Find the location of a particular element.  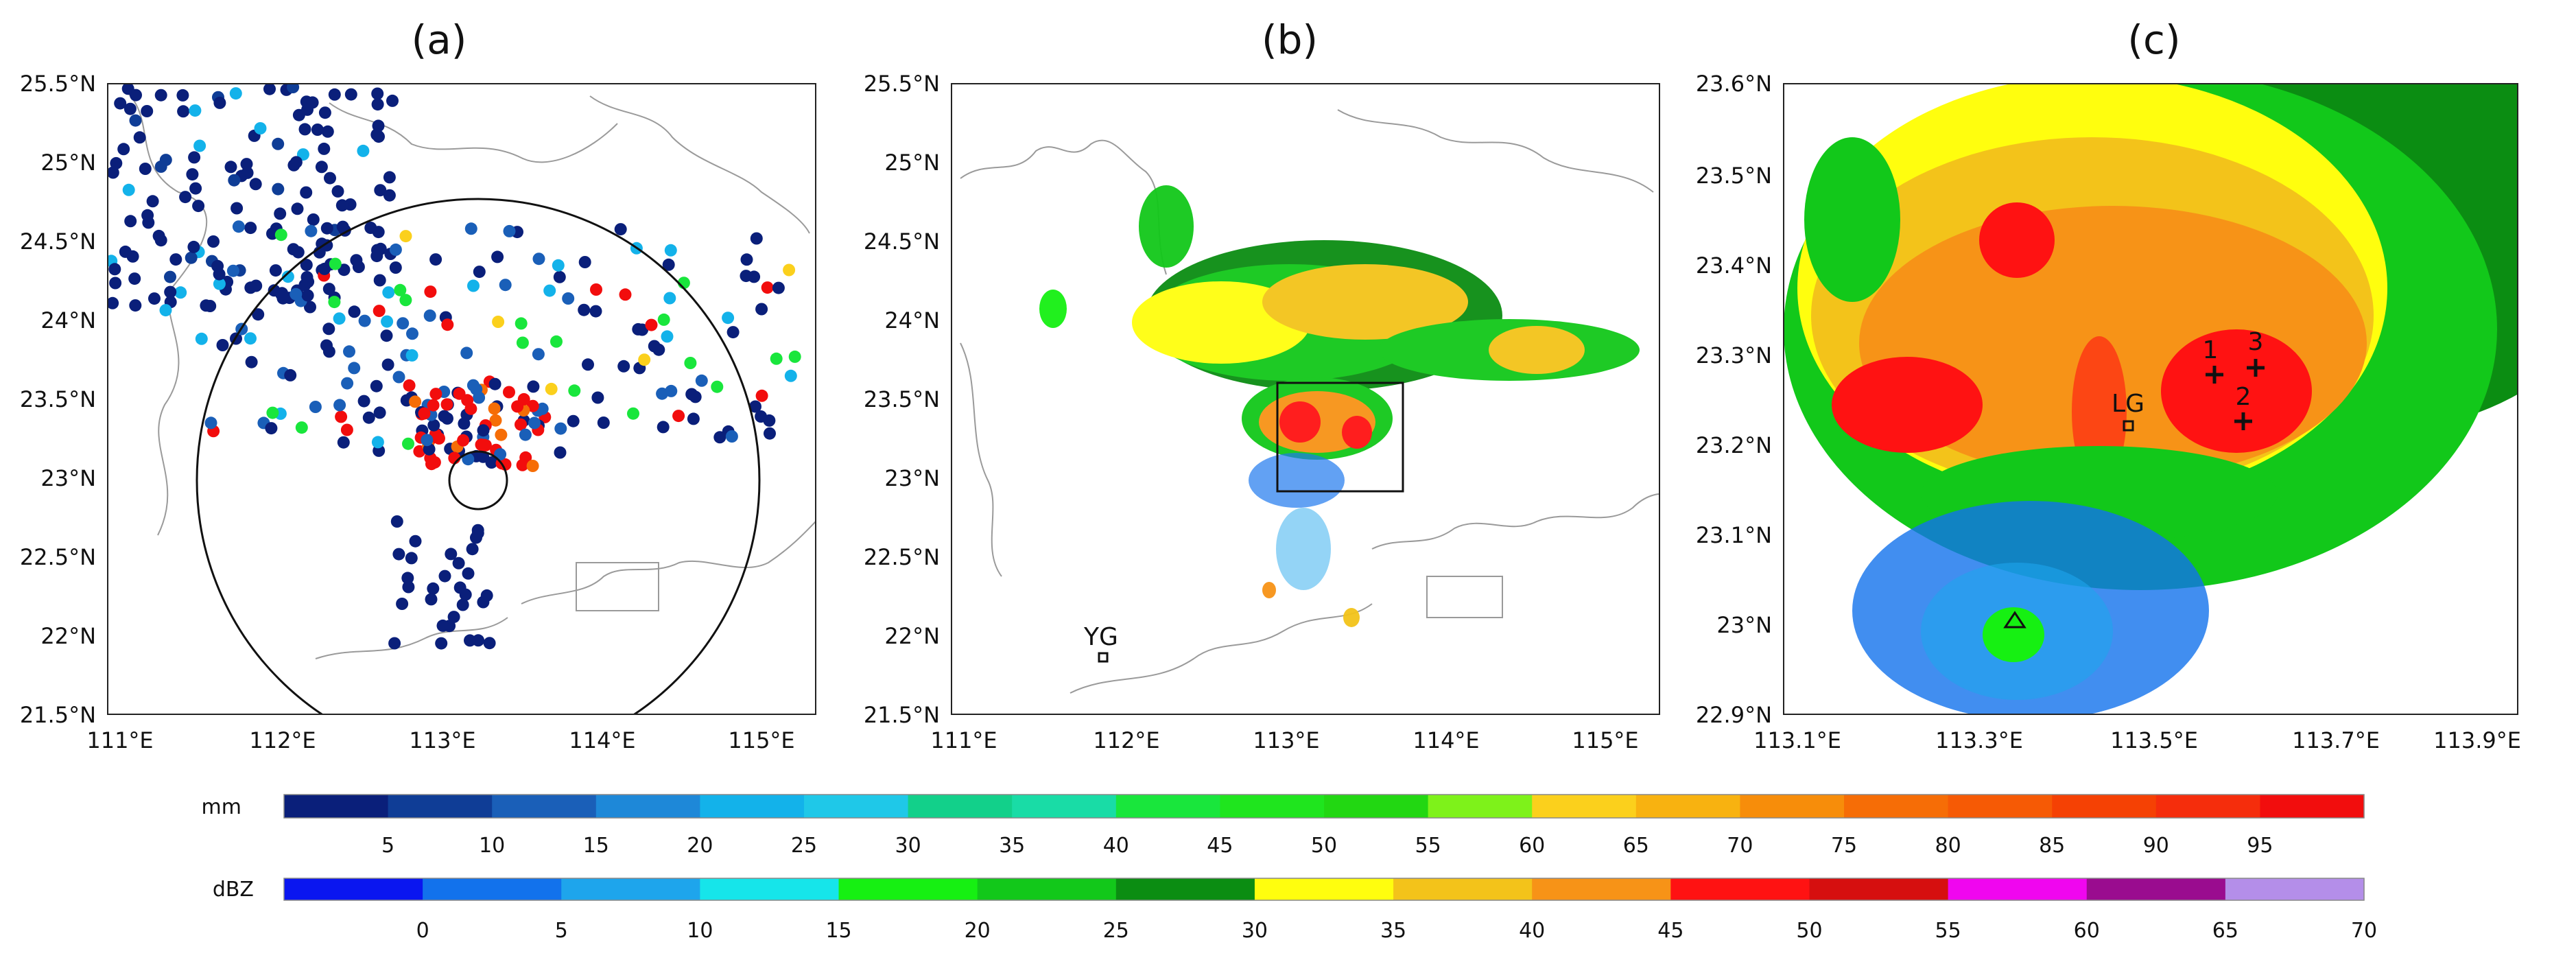

x-tick-label: 113.5°E is located at coordinates (2154, 740).